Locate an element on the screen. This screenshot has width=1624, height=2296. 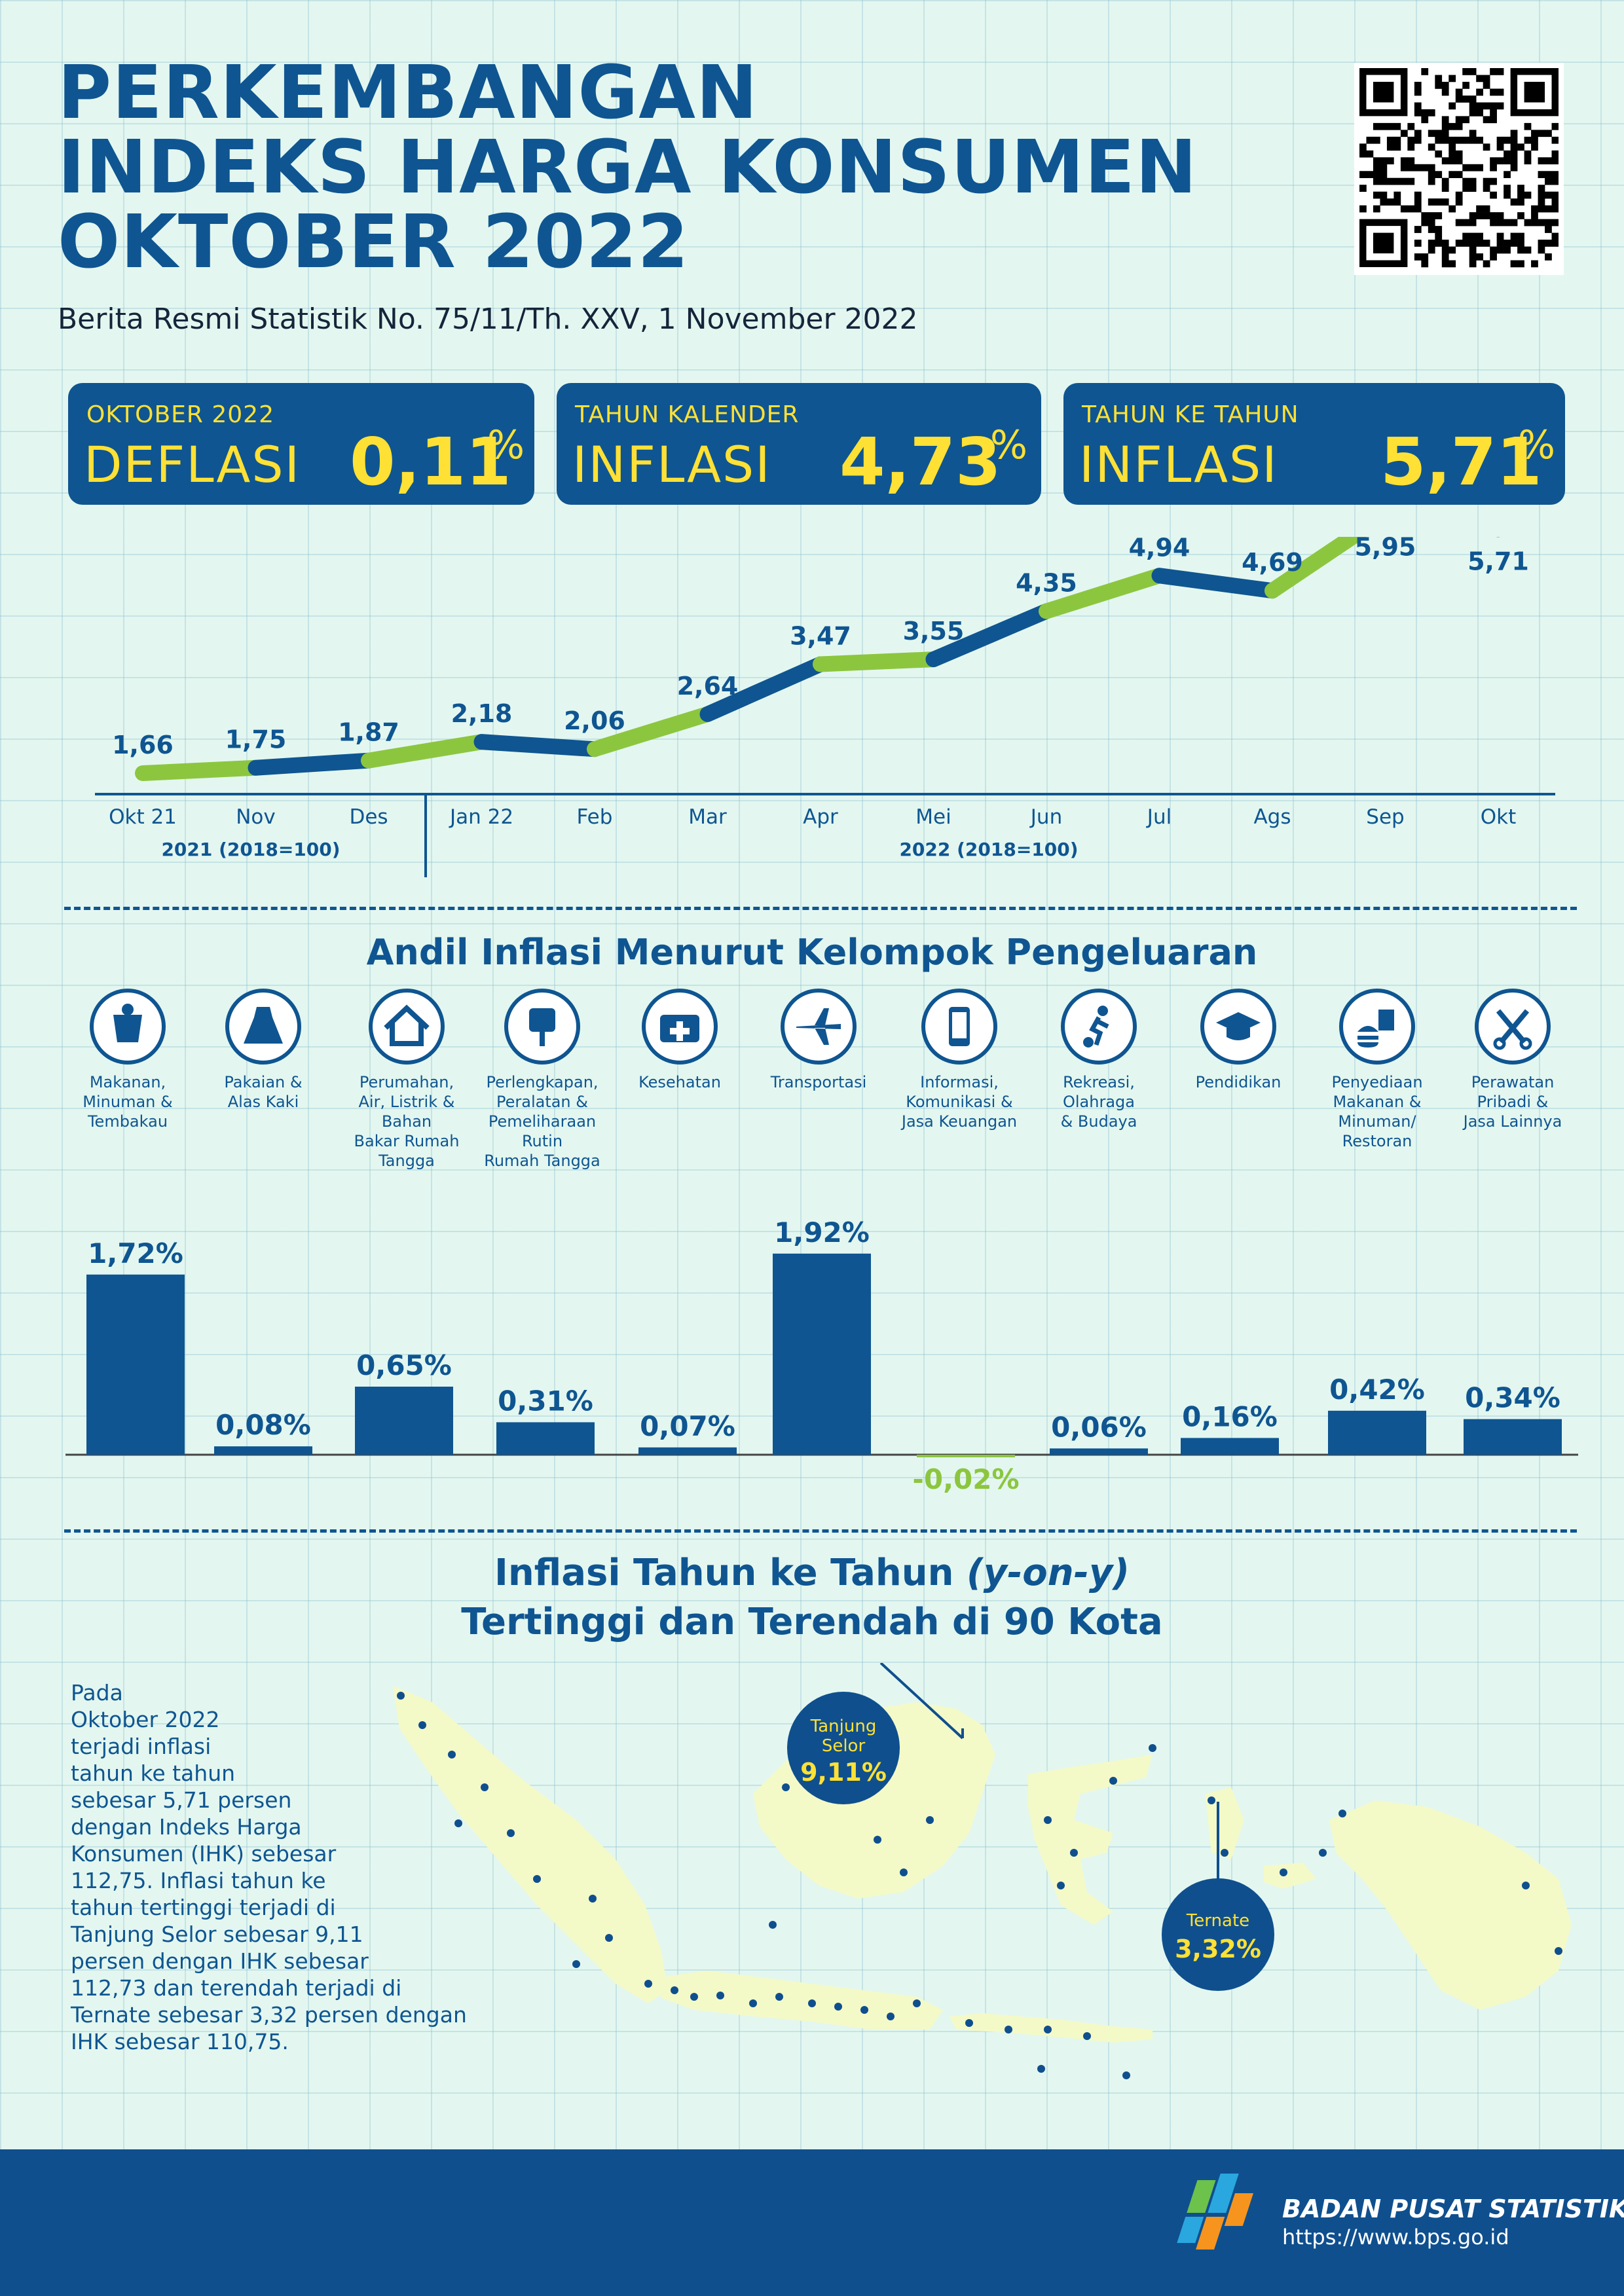
category-2: Pakaian & Alas Kaki is located at coordinates (263, 1050).